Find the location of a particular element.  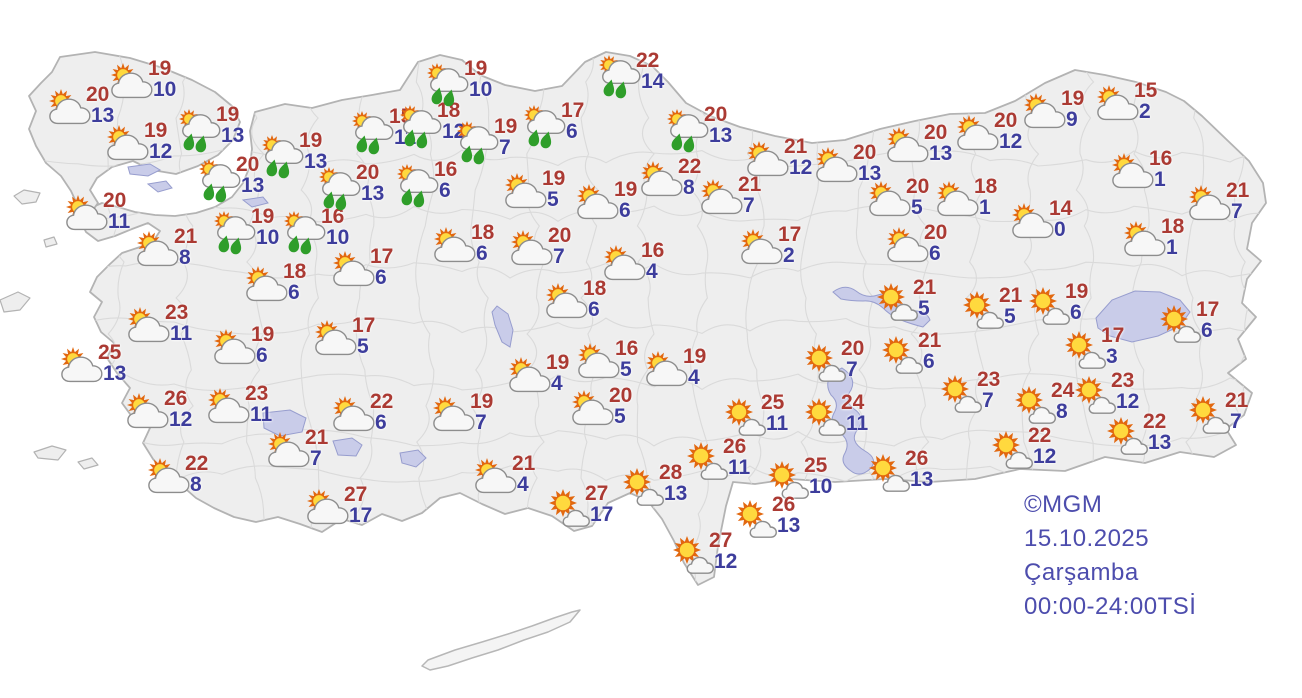

low-temp: 17 is located at coordinates (361, 515).